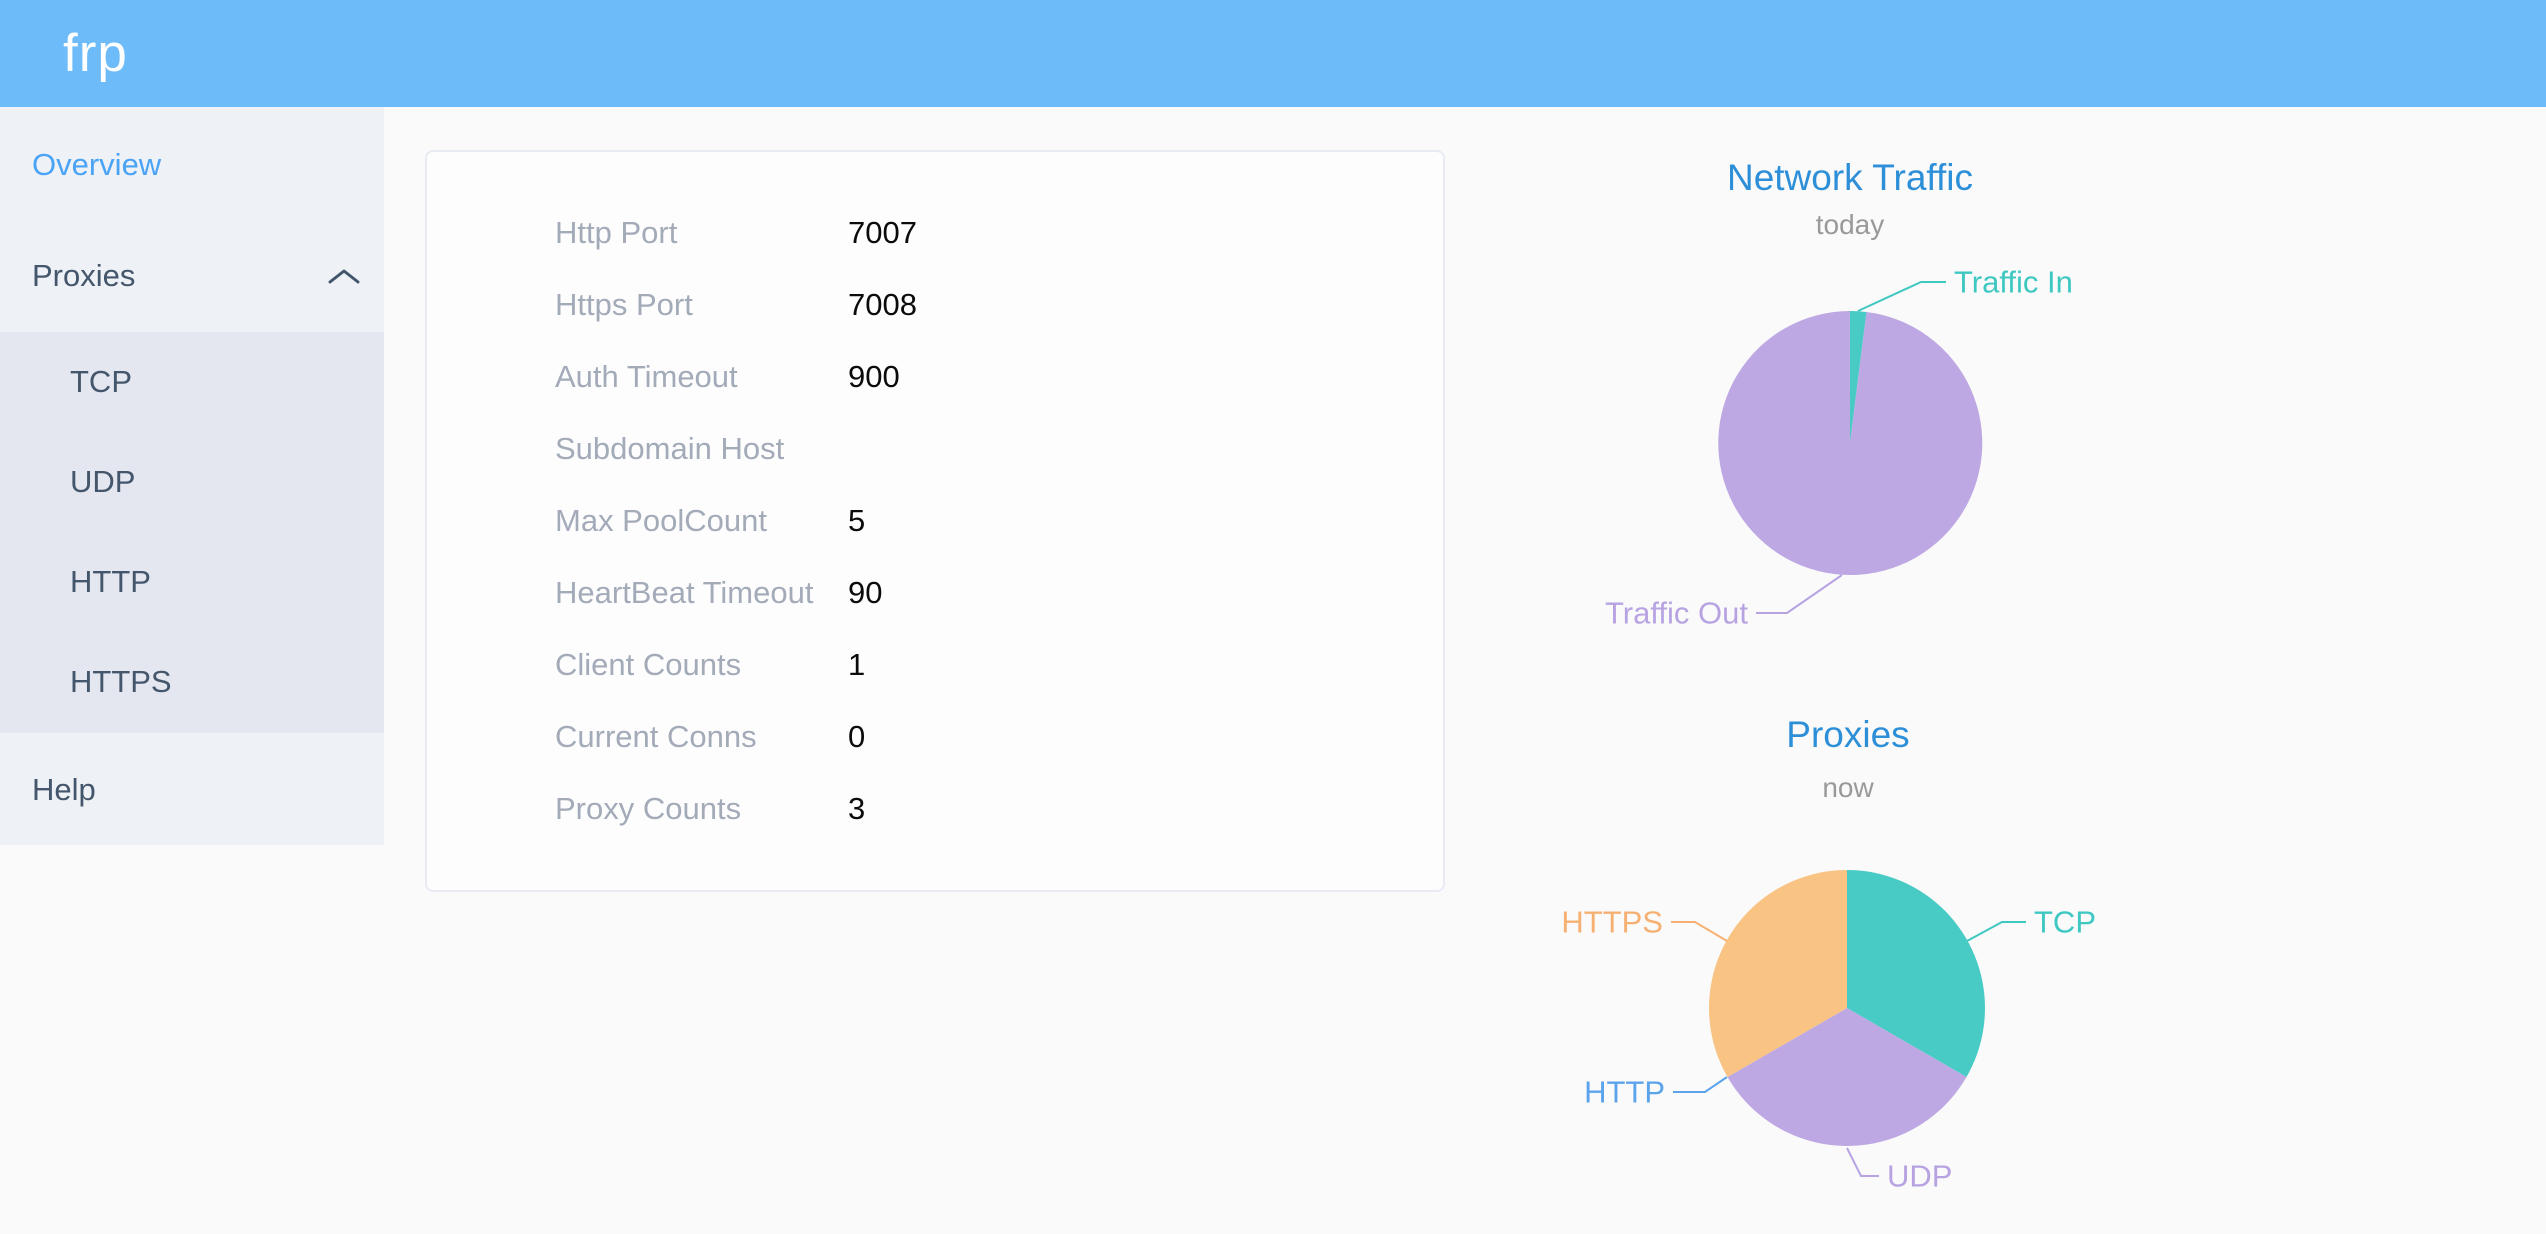 The height and width of the screenshot is (1234, 2546). Describe the element at coordinates (1799, 594) in the screenshot. I see `traffic-out-label-line` at that location.